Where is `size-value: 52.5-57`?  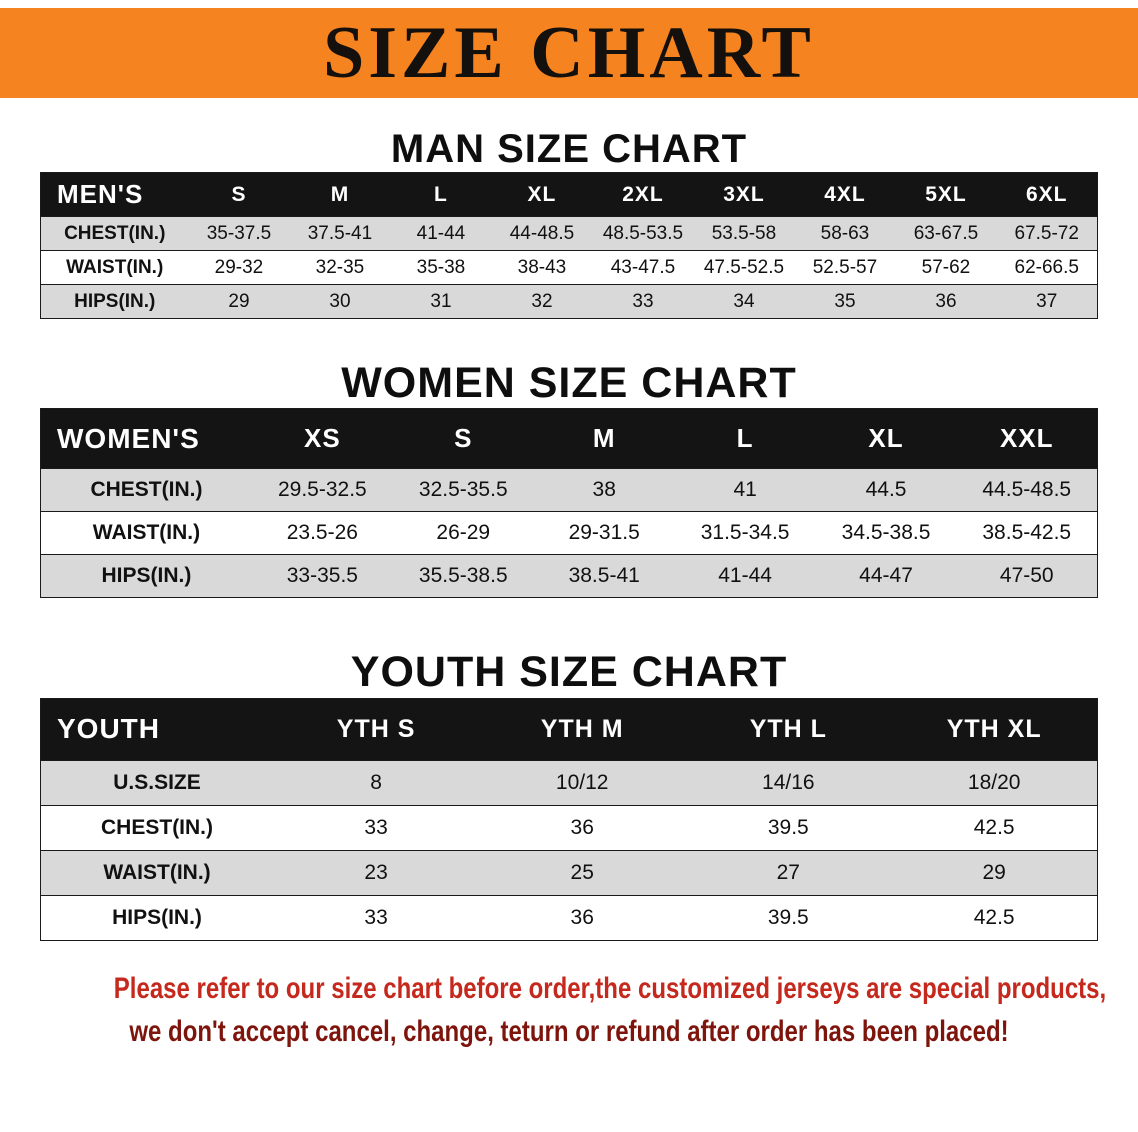 size-value: 52.5-57 is located at coordinates (845, 267).